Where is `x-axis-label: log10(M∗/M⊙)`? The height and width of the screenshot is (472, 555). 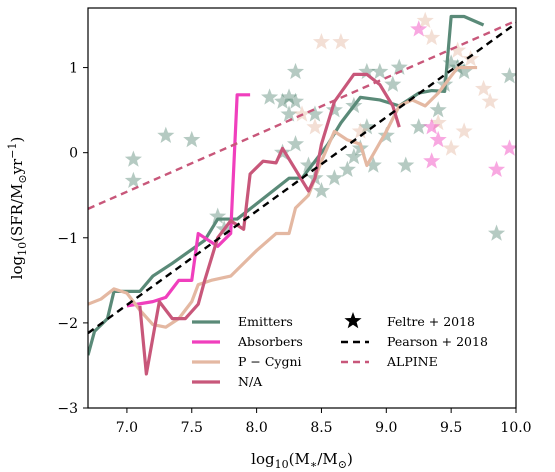
x-axis-label: log10(M∗/M⊙) is located at coordinates (302, 460).